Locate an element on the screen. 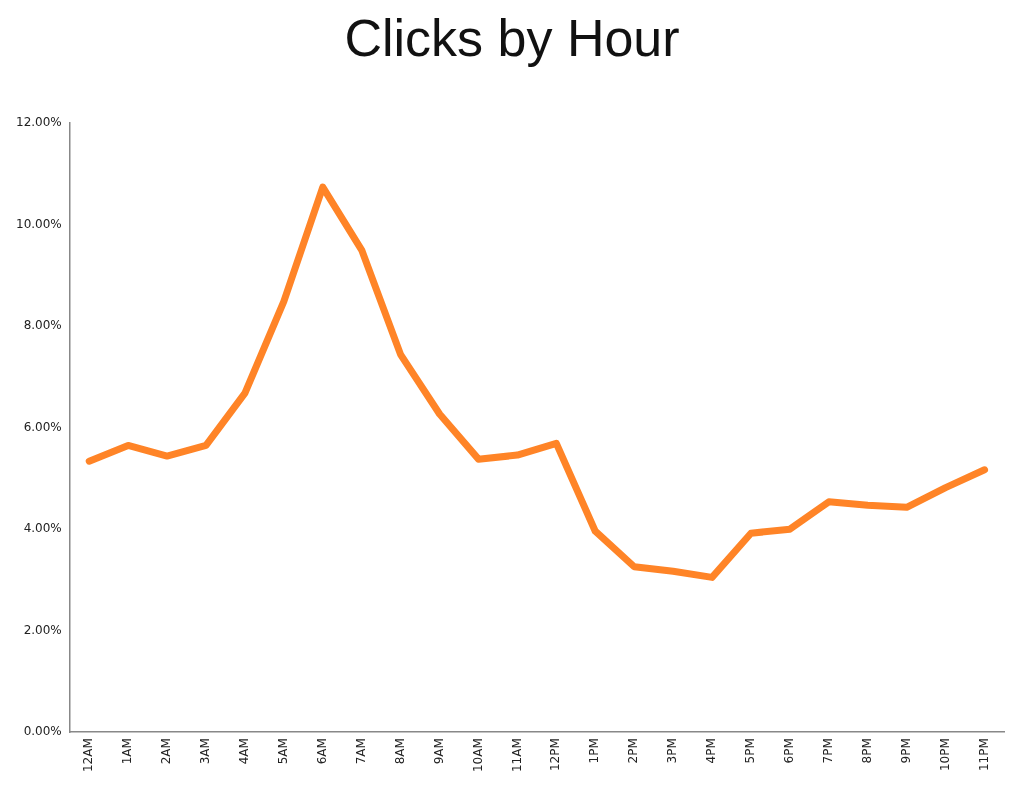  y-tick-label: 0.00% is located at coordinates (42, 731).